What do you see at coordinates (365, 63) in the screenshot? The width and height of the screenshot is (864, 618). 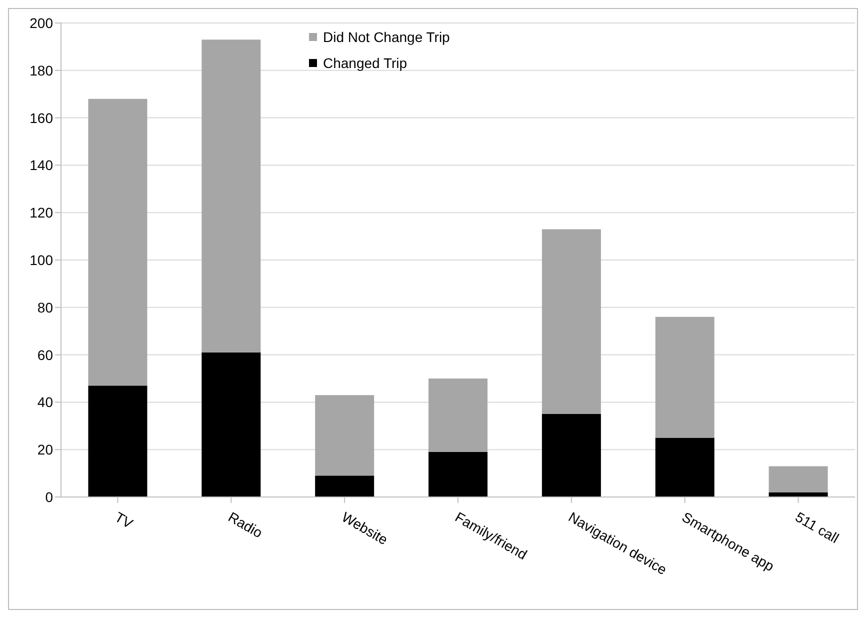 I see `legend-label: Changed Trip` at bounding box center [365, 63].